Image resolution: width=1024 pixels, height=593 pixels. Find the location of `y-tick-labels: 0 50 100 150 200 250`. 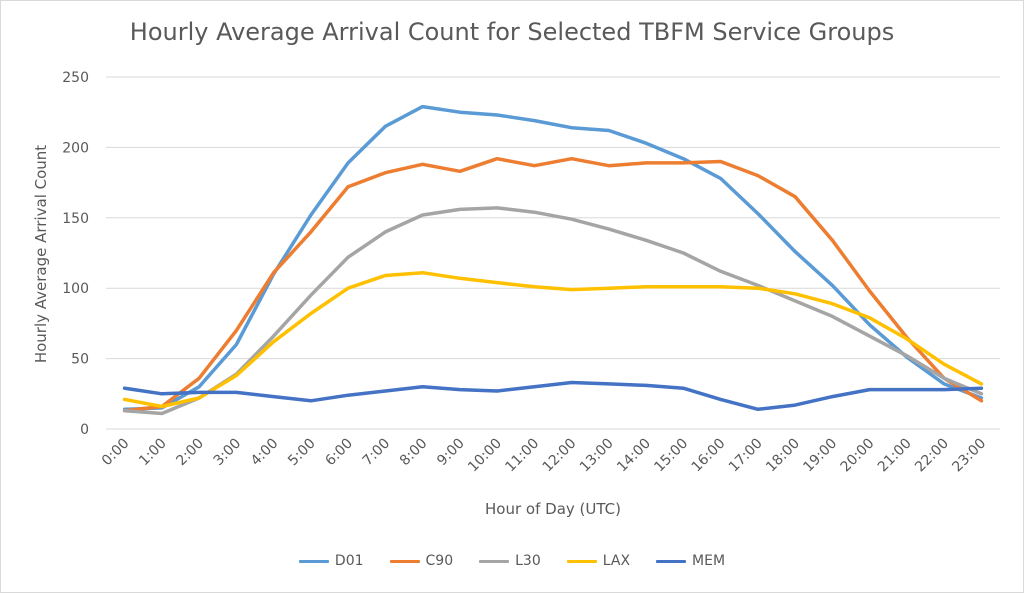

y-tick-labels: 0 50 100 150 200 250 is located at coordinates (75, 254).